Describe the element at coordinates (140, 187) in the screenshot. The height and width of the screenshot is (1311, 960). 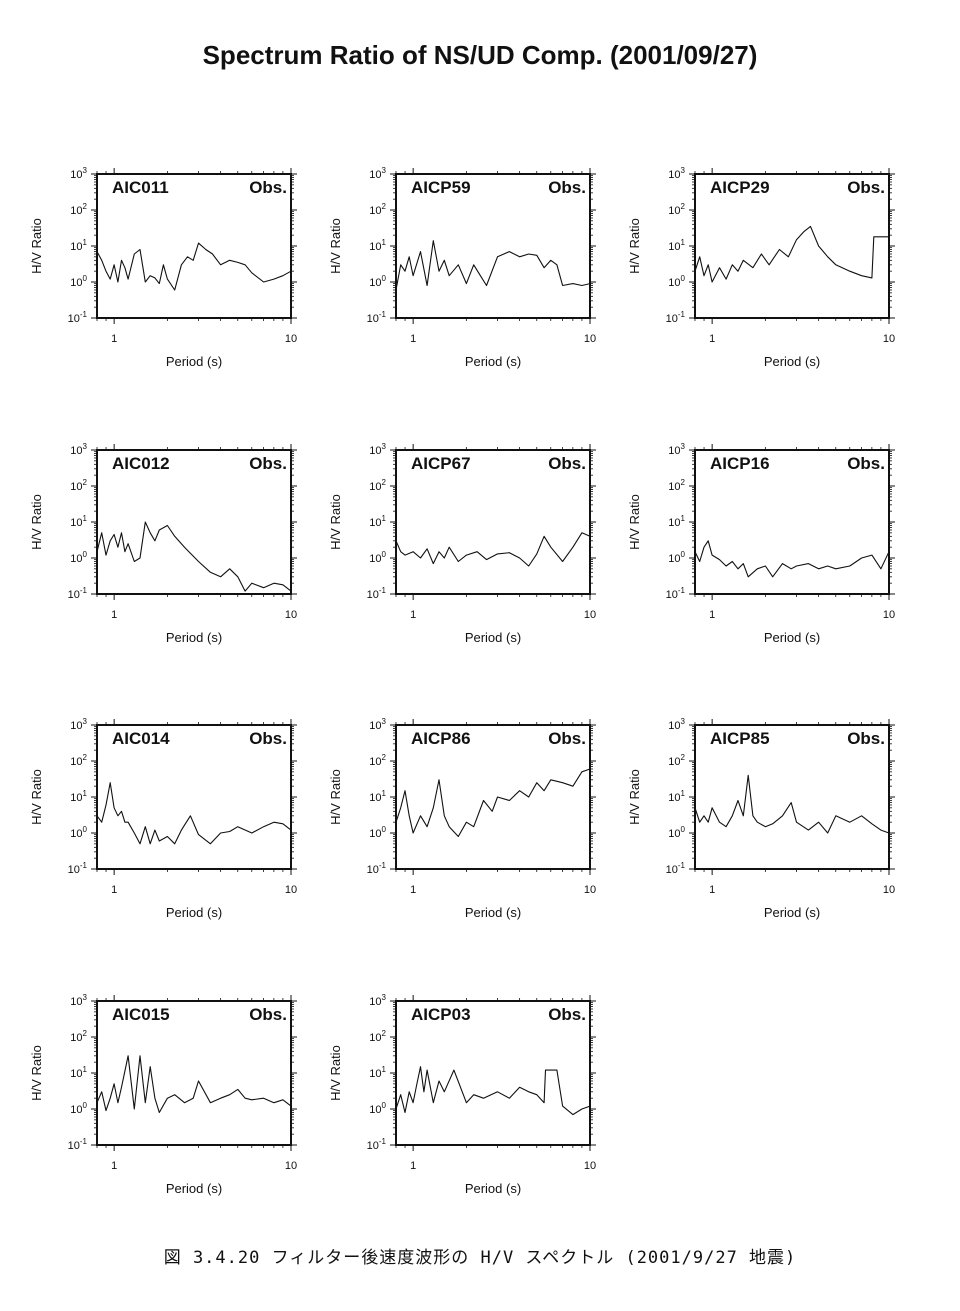
I see `station-label: AIC011` at that location.